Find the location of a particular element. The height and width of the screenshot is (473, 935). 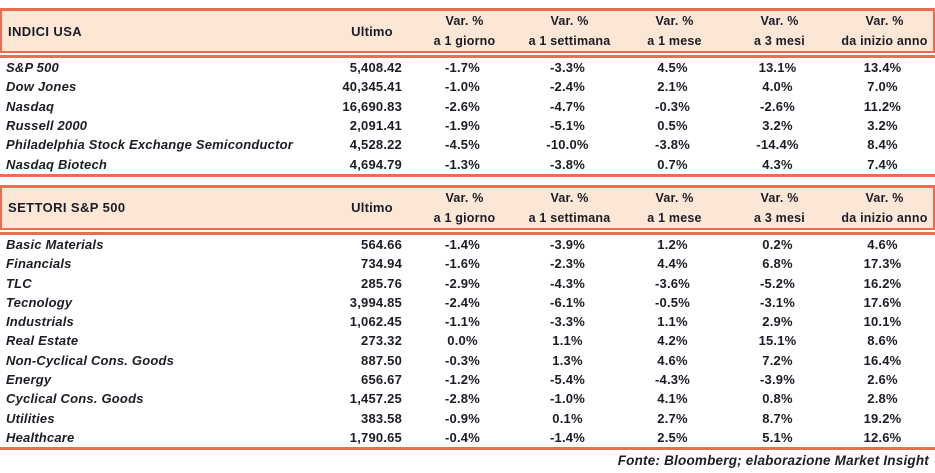

row-name: Non-Cyclical Cons. Goods is located at coordinates (90, 360).